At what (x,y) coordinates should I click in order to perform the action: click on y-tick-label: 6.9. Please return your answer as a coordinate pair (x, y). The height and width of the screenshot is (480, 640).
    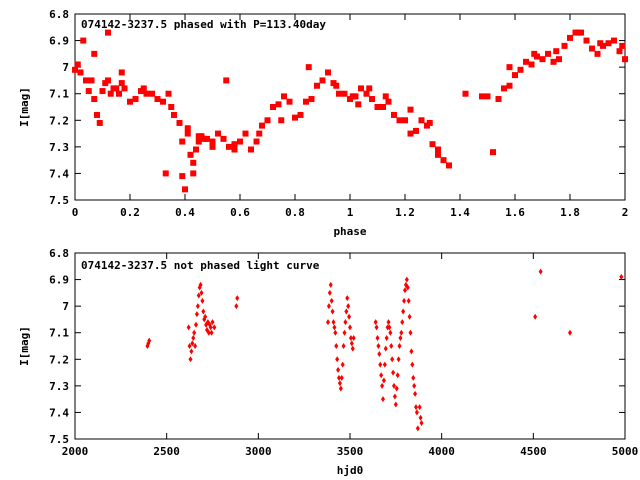
    Looking at the image, I should click on (59, 41).